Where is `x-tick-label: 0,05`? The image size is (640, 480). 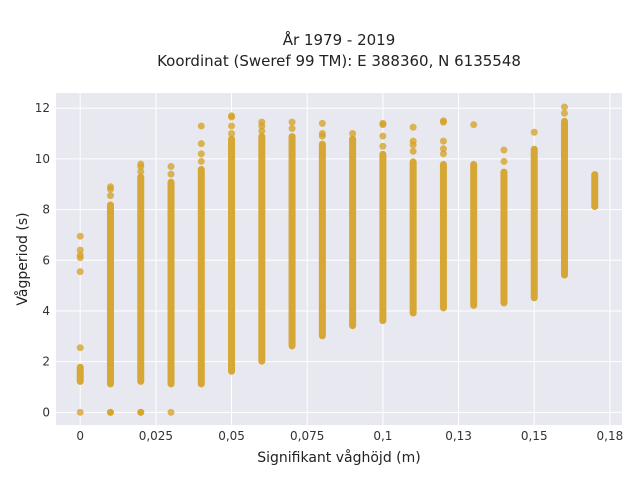
x-tick-label: 0,05 is located at coordinates (231, 436).